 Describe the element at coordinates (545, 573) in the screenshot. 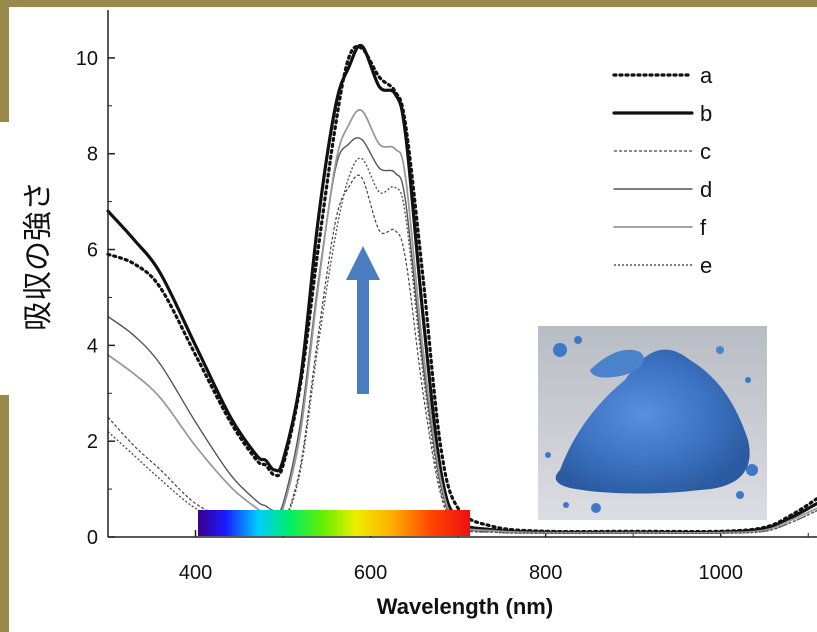

I see `x-tick-label: 800` at that location.